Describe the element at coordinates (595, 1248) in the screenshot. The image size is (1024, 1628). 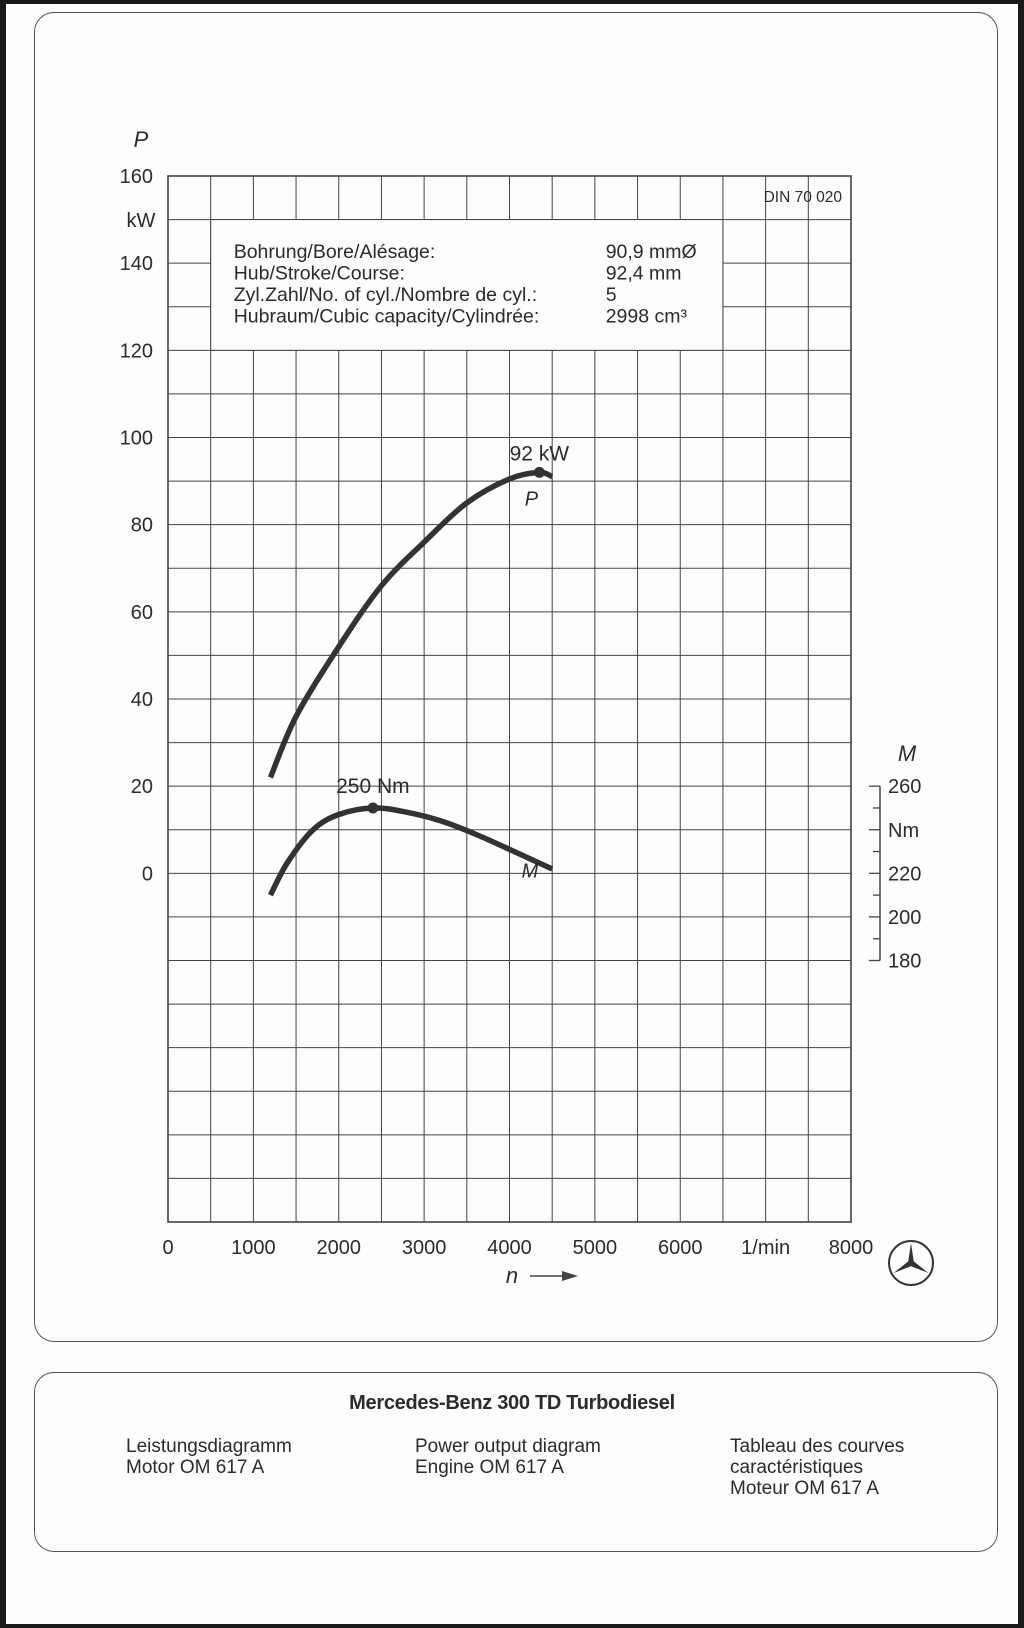
I see `x-tick-label: 5000` at that location.